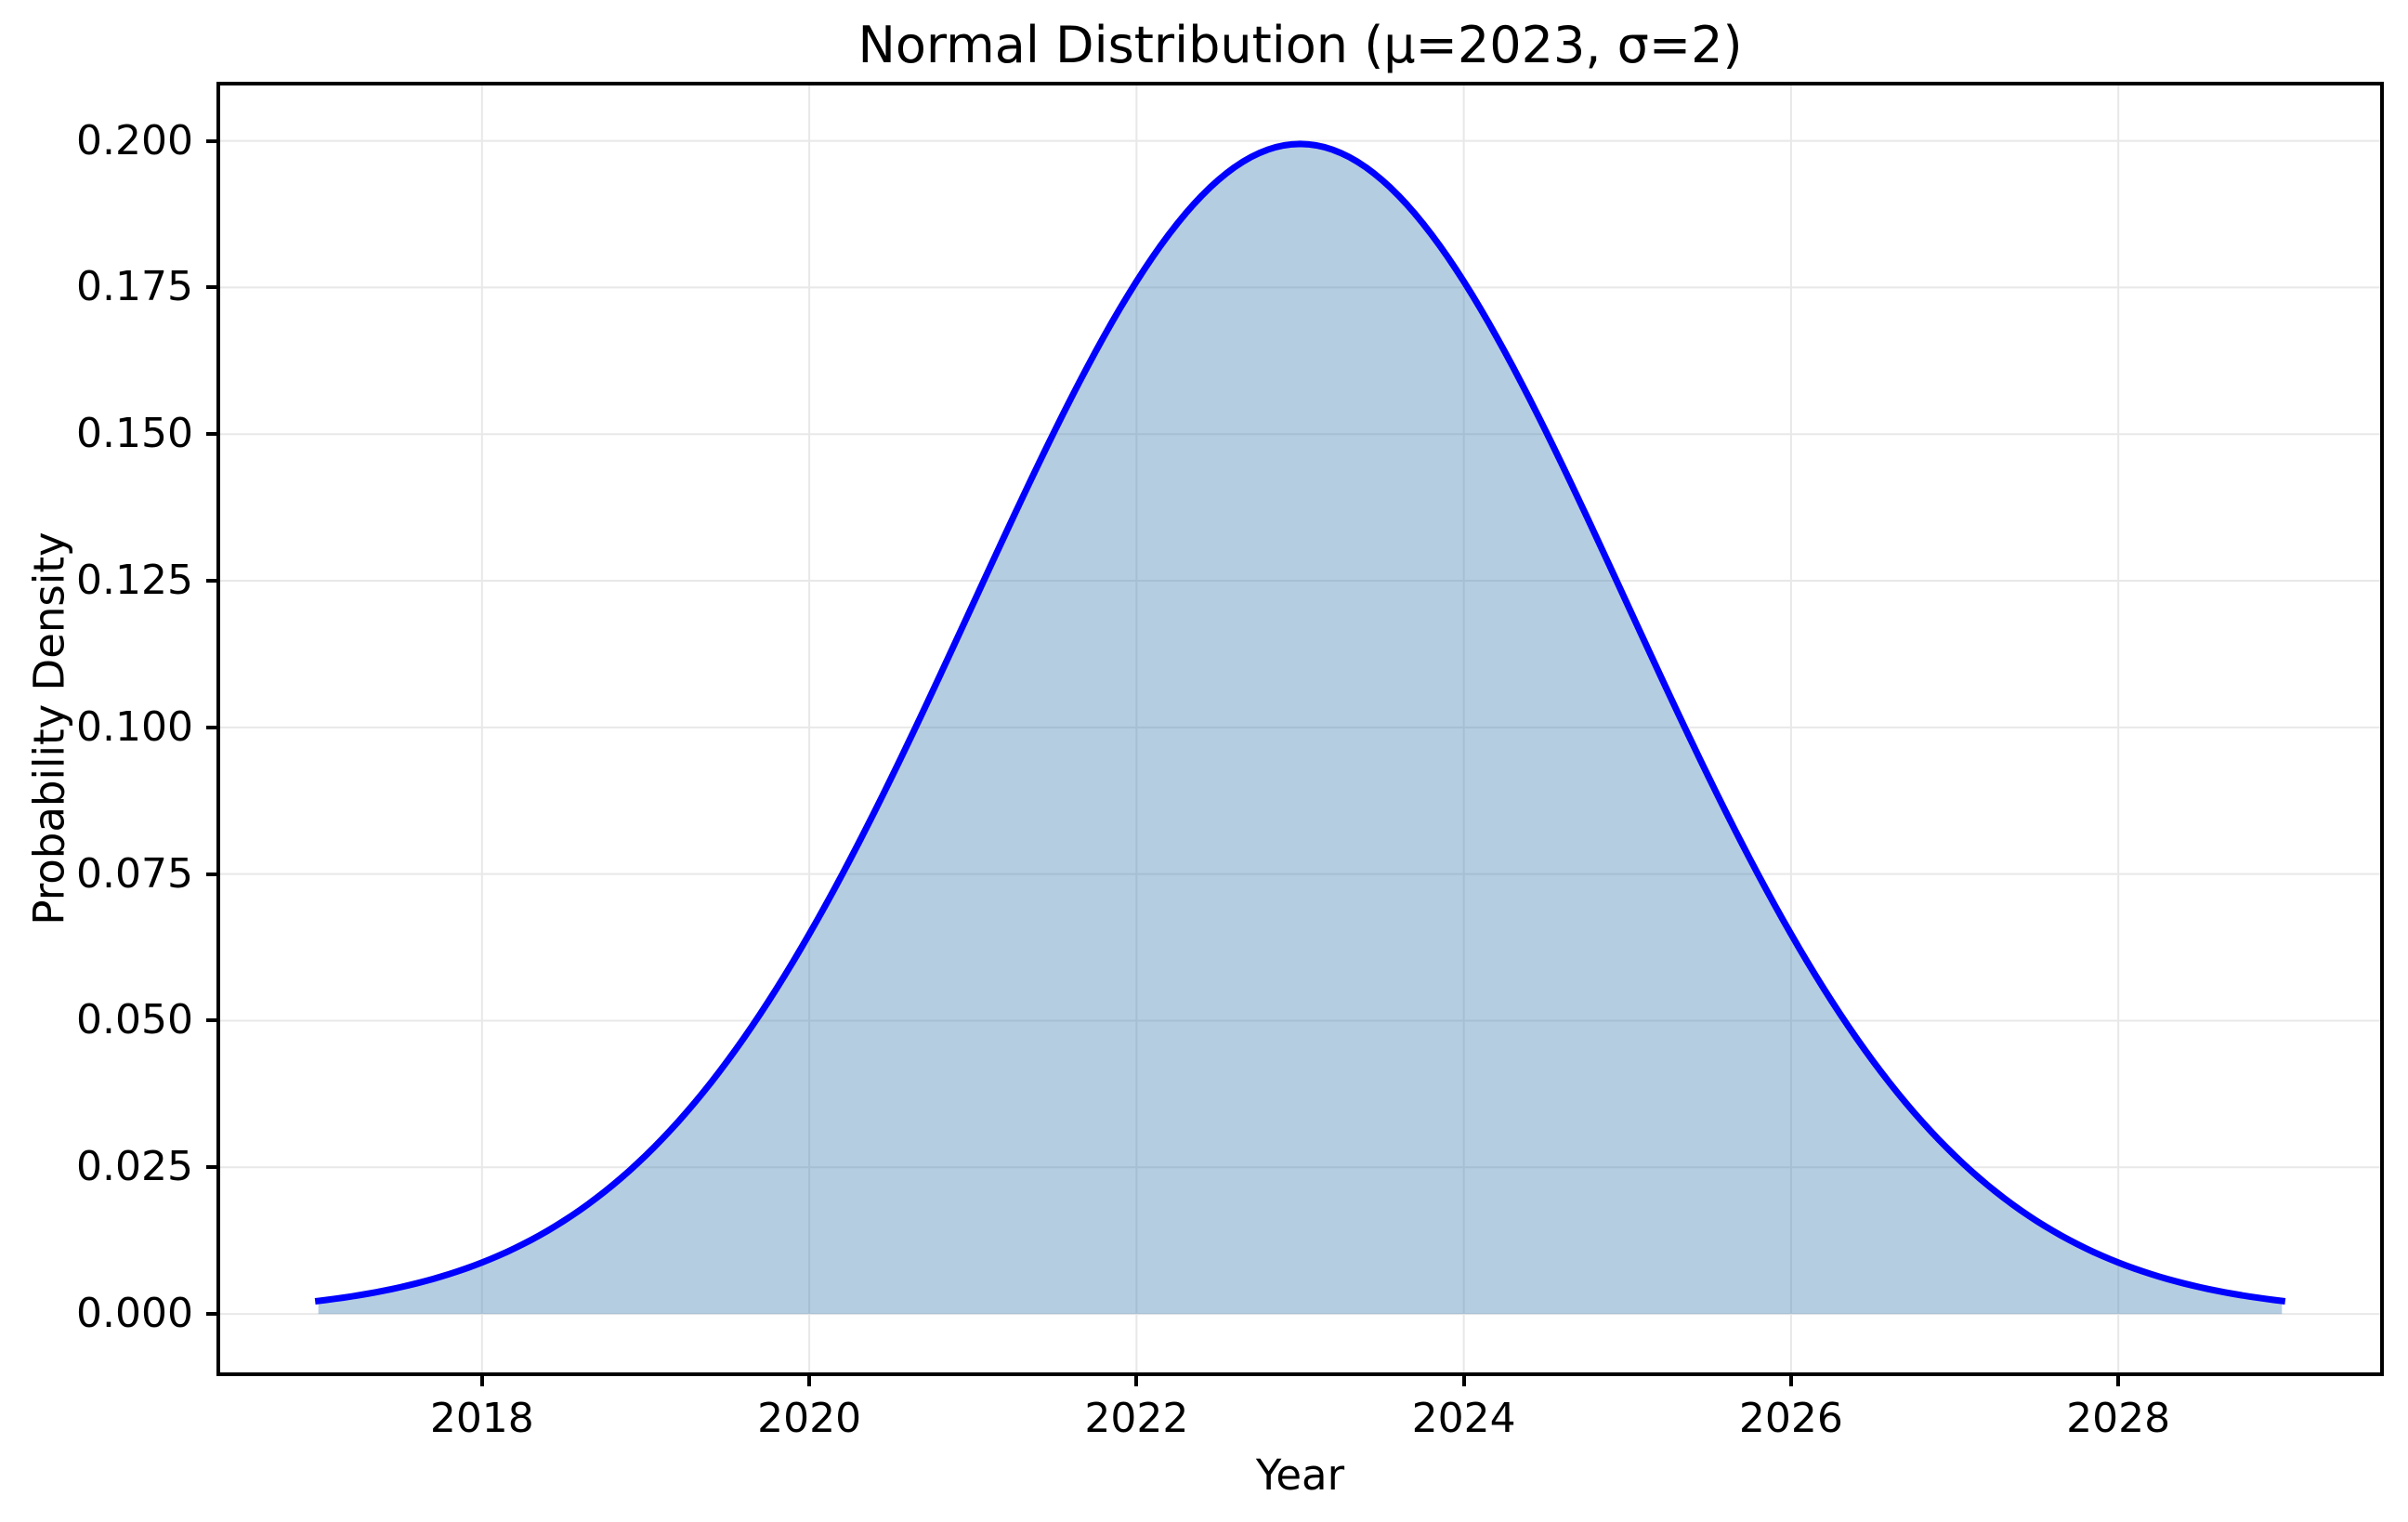 The width and height of the screenshot is (2408, 1522). What do you see at coordinates (481, 1419) in the screenshot?
I see `x-tick-label: 2018` at bounding box center [481, 1419].